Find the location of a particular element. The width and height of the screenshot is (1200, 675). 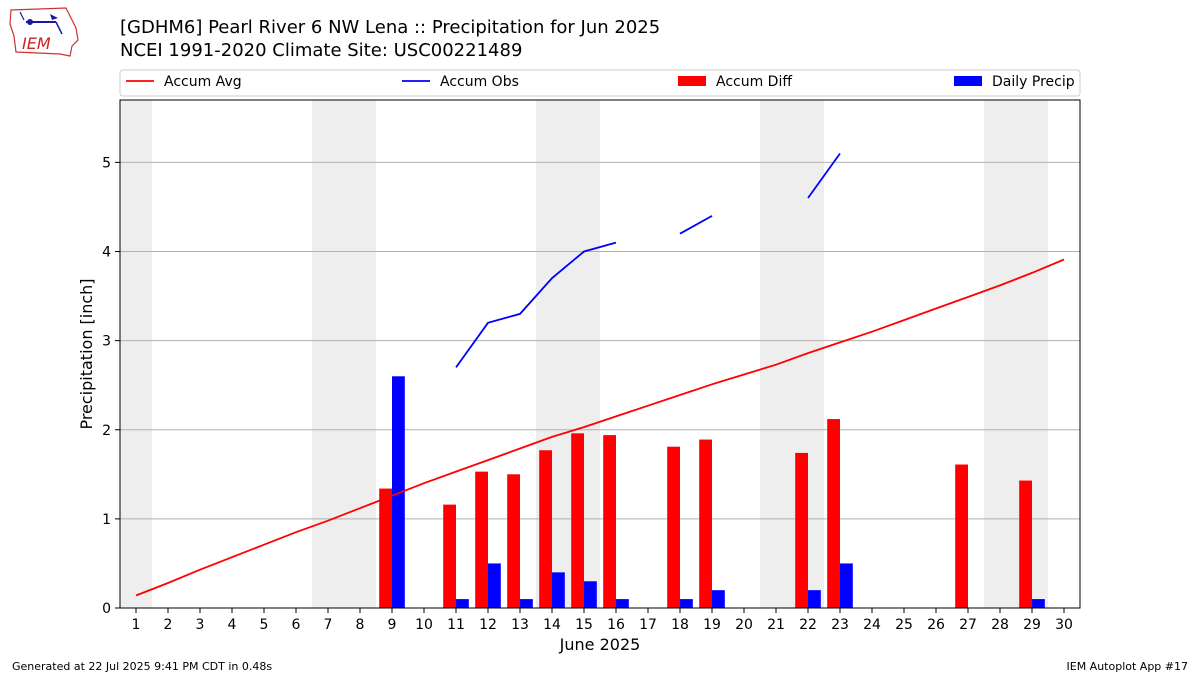

x-tick-label: 9 is located at coordinates (392, 625).